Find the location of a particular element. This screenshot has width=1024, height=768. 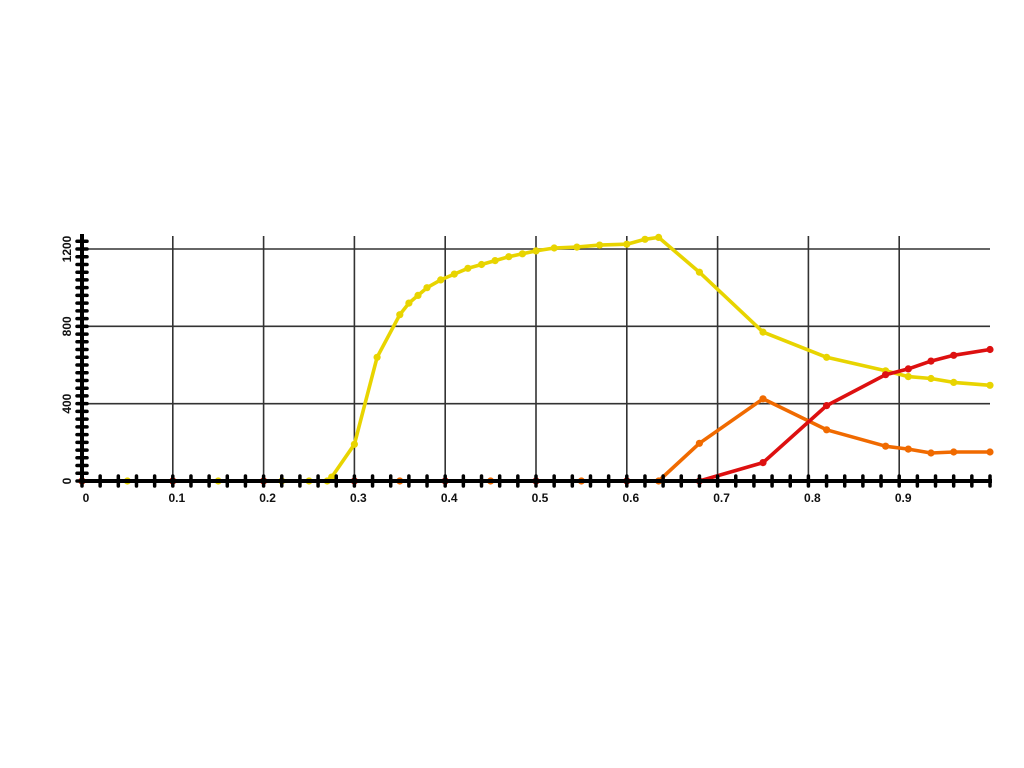

x-tick-label: 0.7 is located at coordinates (721, 498).